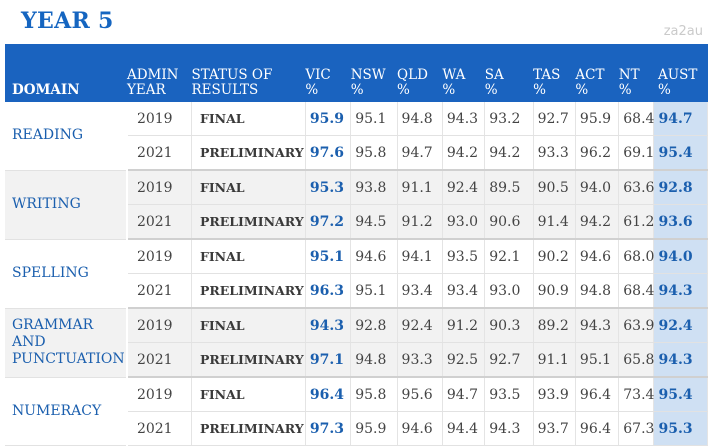 The height and width of the screenshot is (447, 711). Describe the element at coordinates (464, 222) in the screenshot. I see `wa-cell: 93.0` at that location.